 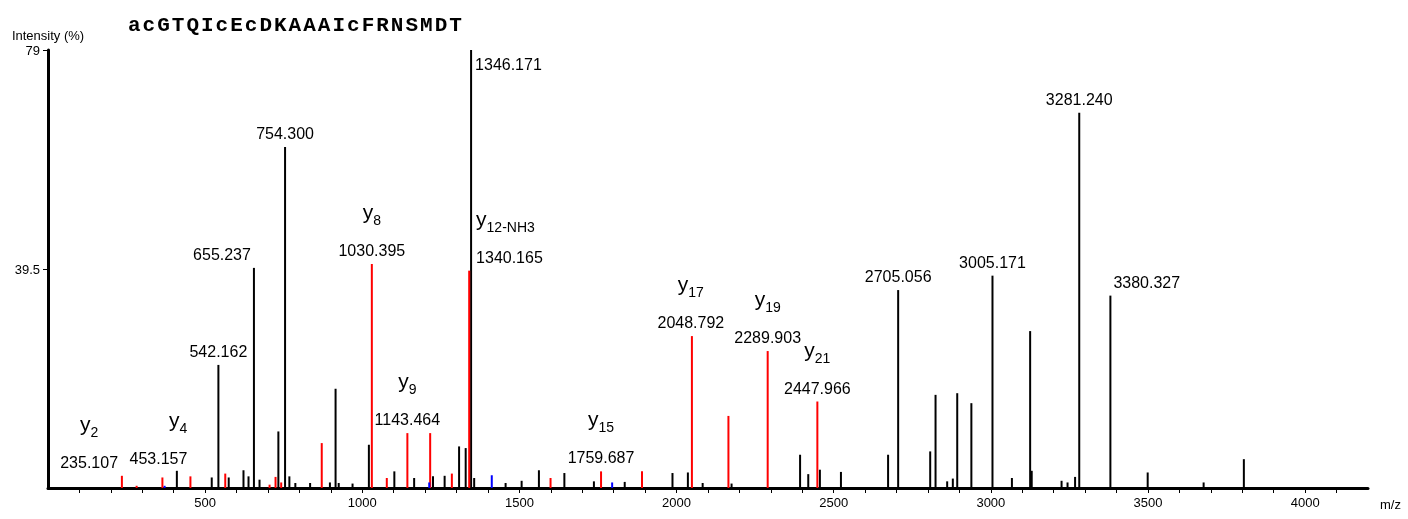 What do you see at coordinates (991, 502) in the screenshot?
I see `x-tick-label: 3000` at bounding box center [991, 502].